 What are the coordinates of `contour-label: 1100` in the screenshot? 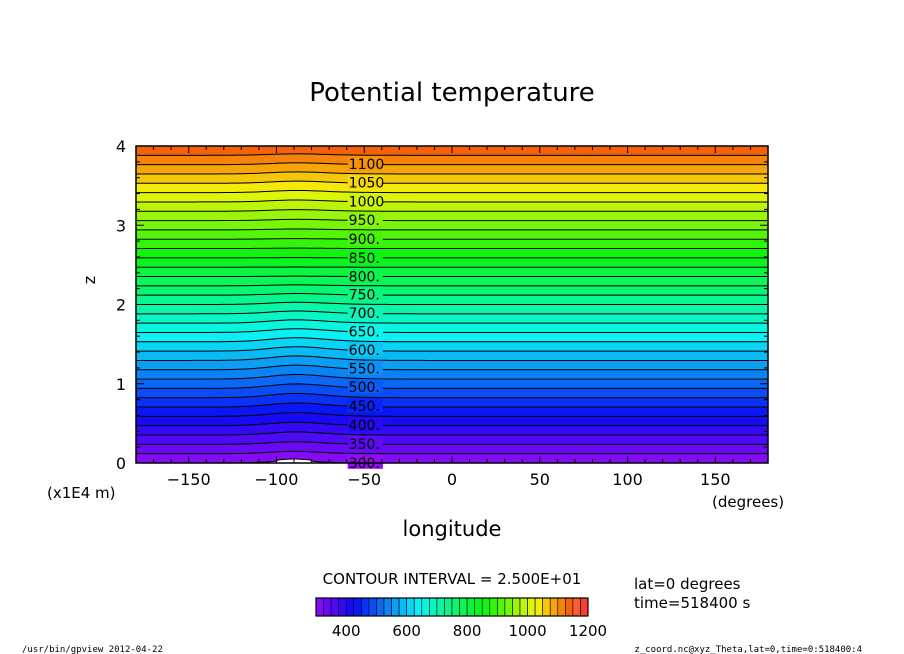 It's located at (367, 165).